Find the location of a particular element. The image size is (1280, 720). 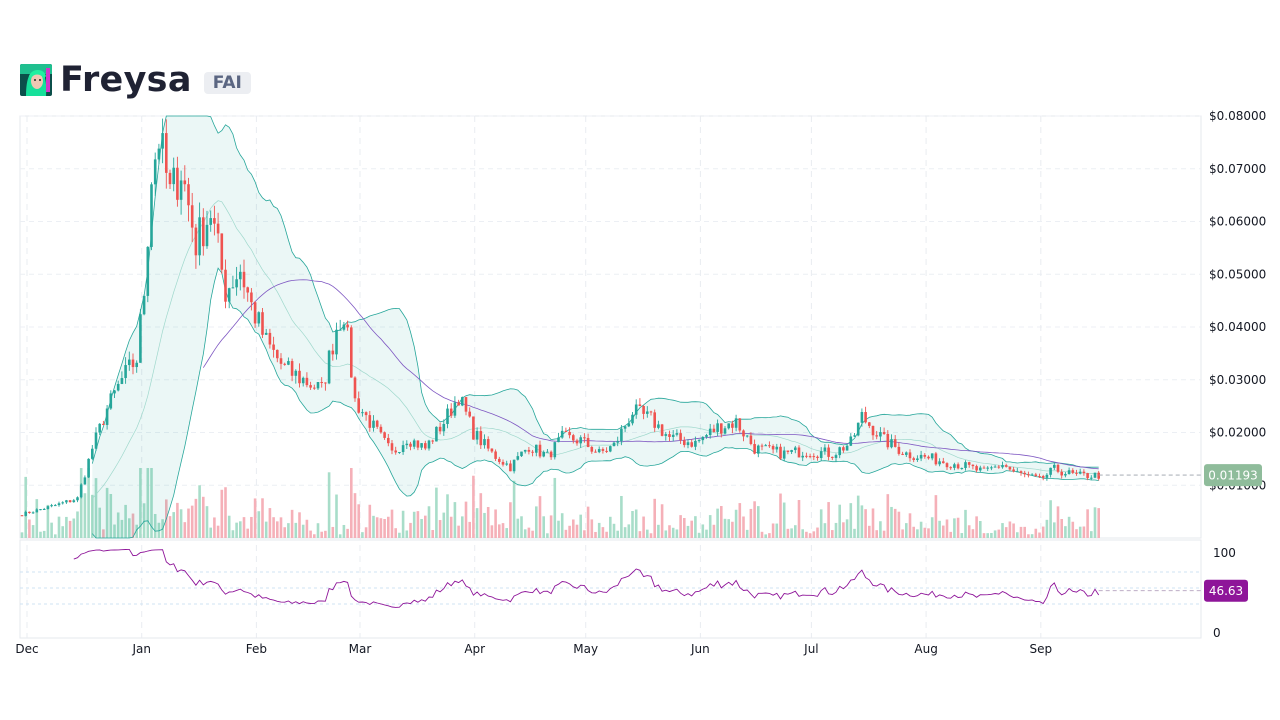

last-price-label: 0.01193 is located at coordinates (1233, 476).